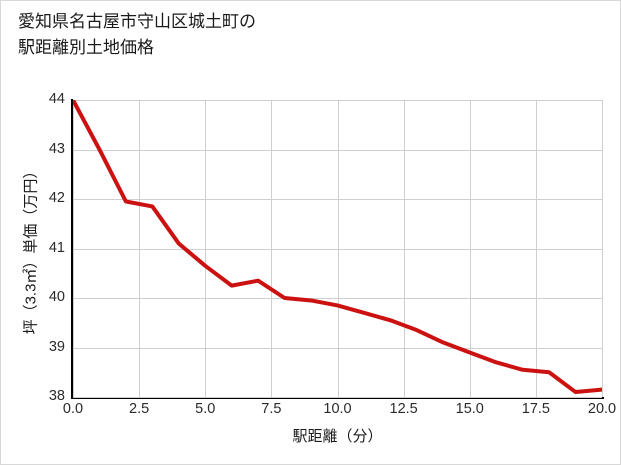  What do you see at coordinates (56, 198) in the screenshot?
I see `y-tick-label: 42` at bounding box center [56, 198].